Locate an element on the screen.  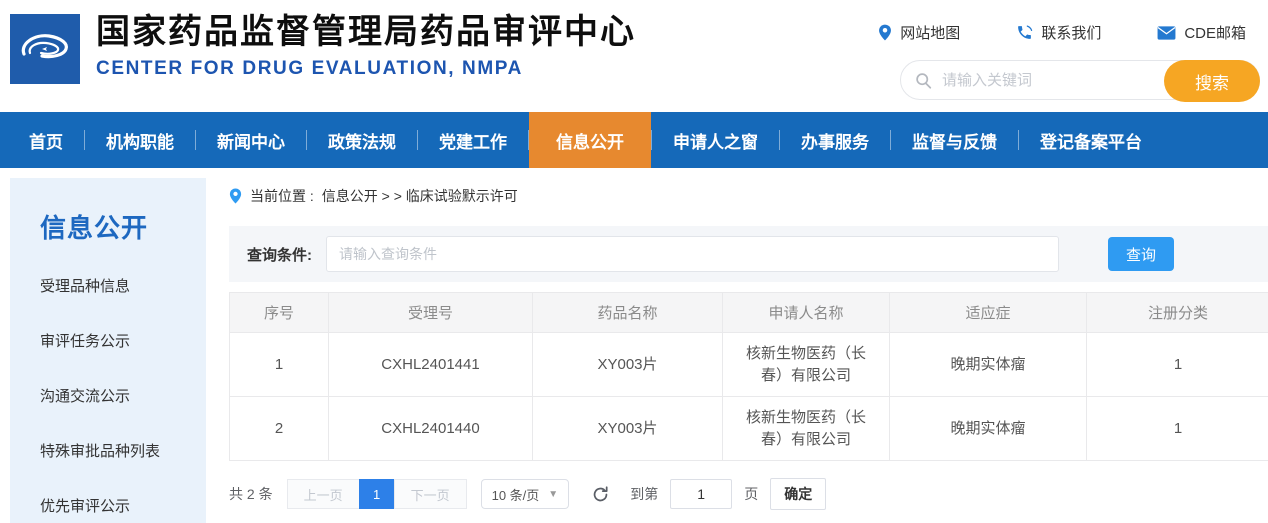
table-header-row: 序号 受理号 药品名称 申请人名称 适应症 注册分类 is located at coordinates (748, 312).